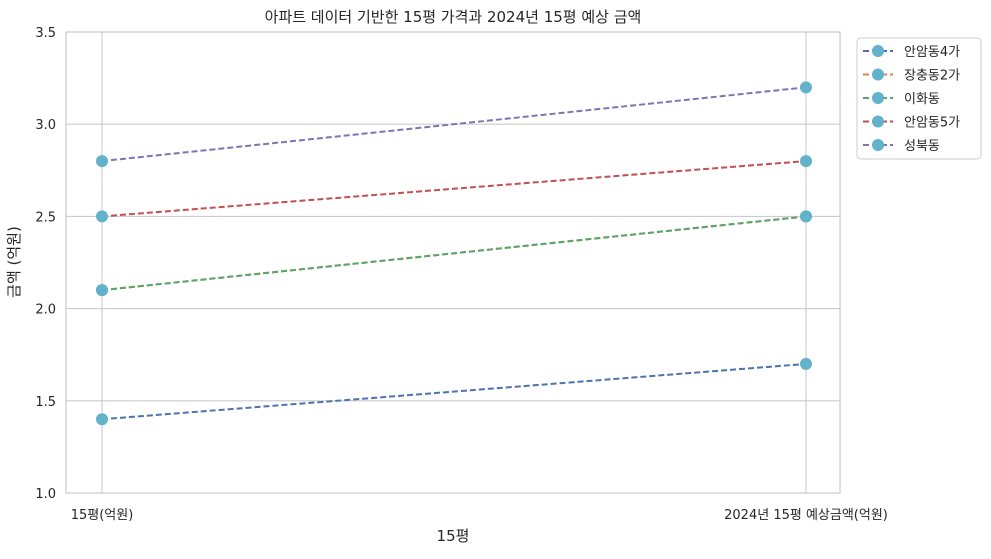 The width and height of the screenshot is (991, 559). I want to click on y-tick-label: 1.0, so click(45, 494).